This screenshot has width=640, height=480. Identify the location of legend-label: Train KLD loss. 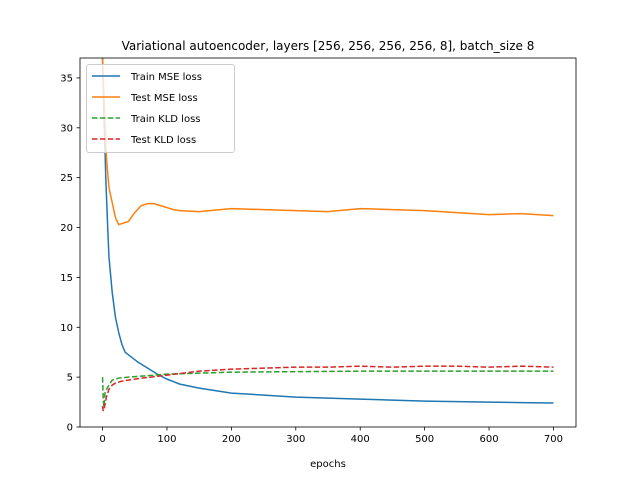
(165, 119).